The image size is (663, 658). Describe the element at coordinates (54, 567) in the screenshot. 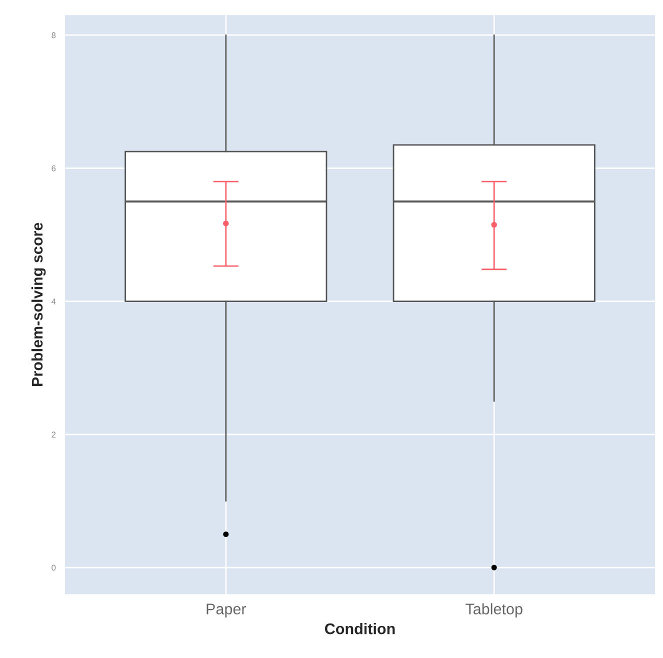

I see `y-tick-label: 0` at that location.